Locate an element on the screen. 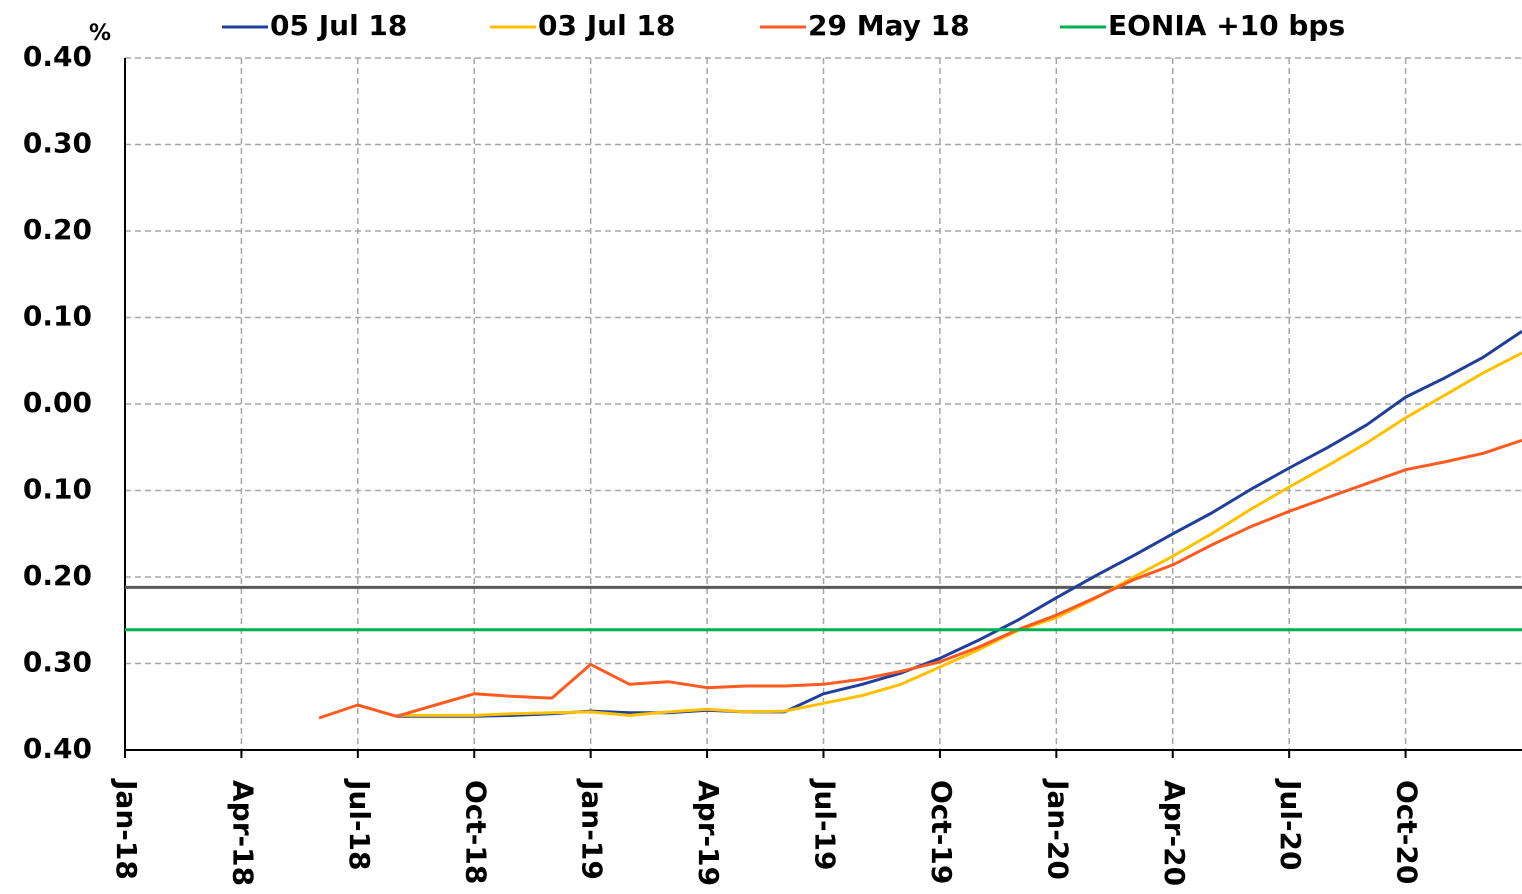 This screenshot has width=1522, height=894. x-tick-label: Jan-18 is located at coordinates (126, 829).